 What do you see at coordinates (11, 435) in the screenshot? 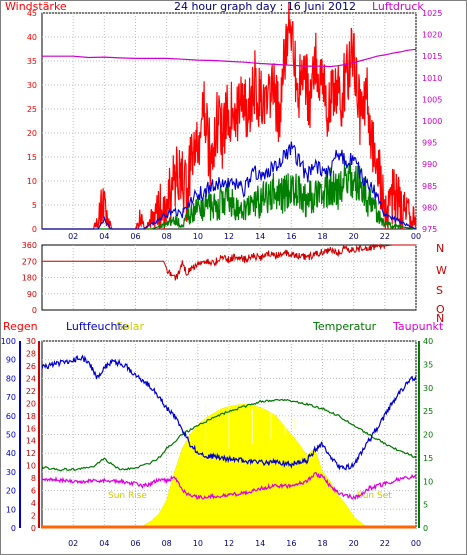
I see `humidity-tick-label: 50` at bounding box center [11, 435].